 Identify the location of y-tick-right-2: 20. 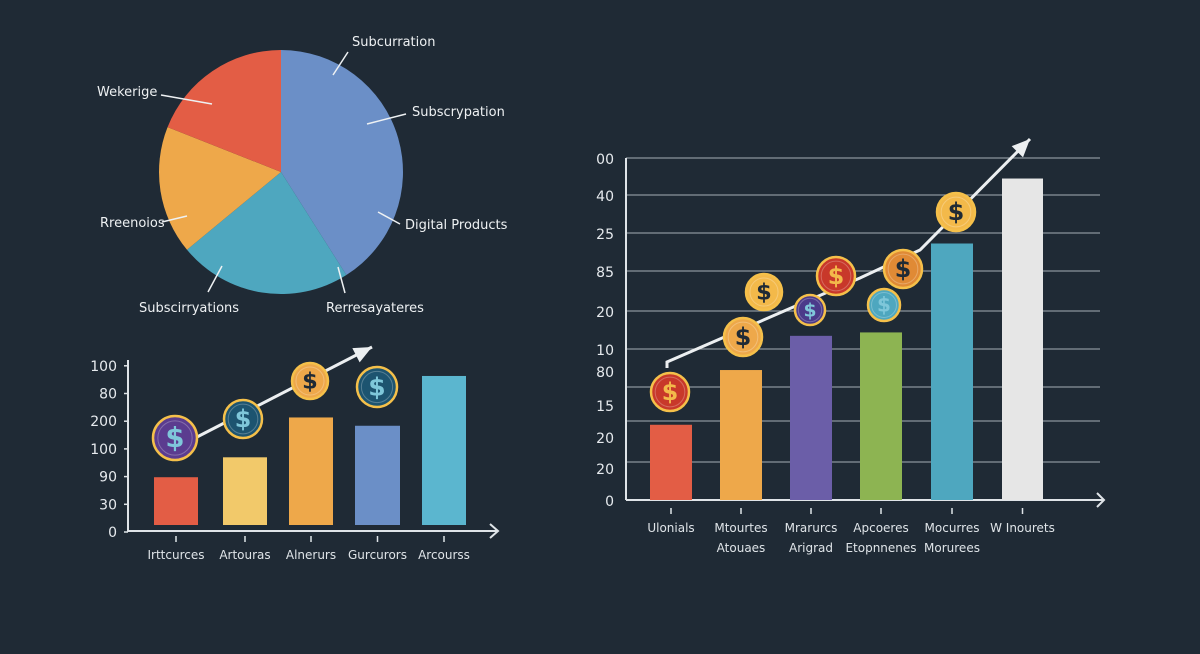
(605, 439).